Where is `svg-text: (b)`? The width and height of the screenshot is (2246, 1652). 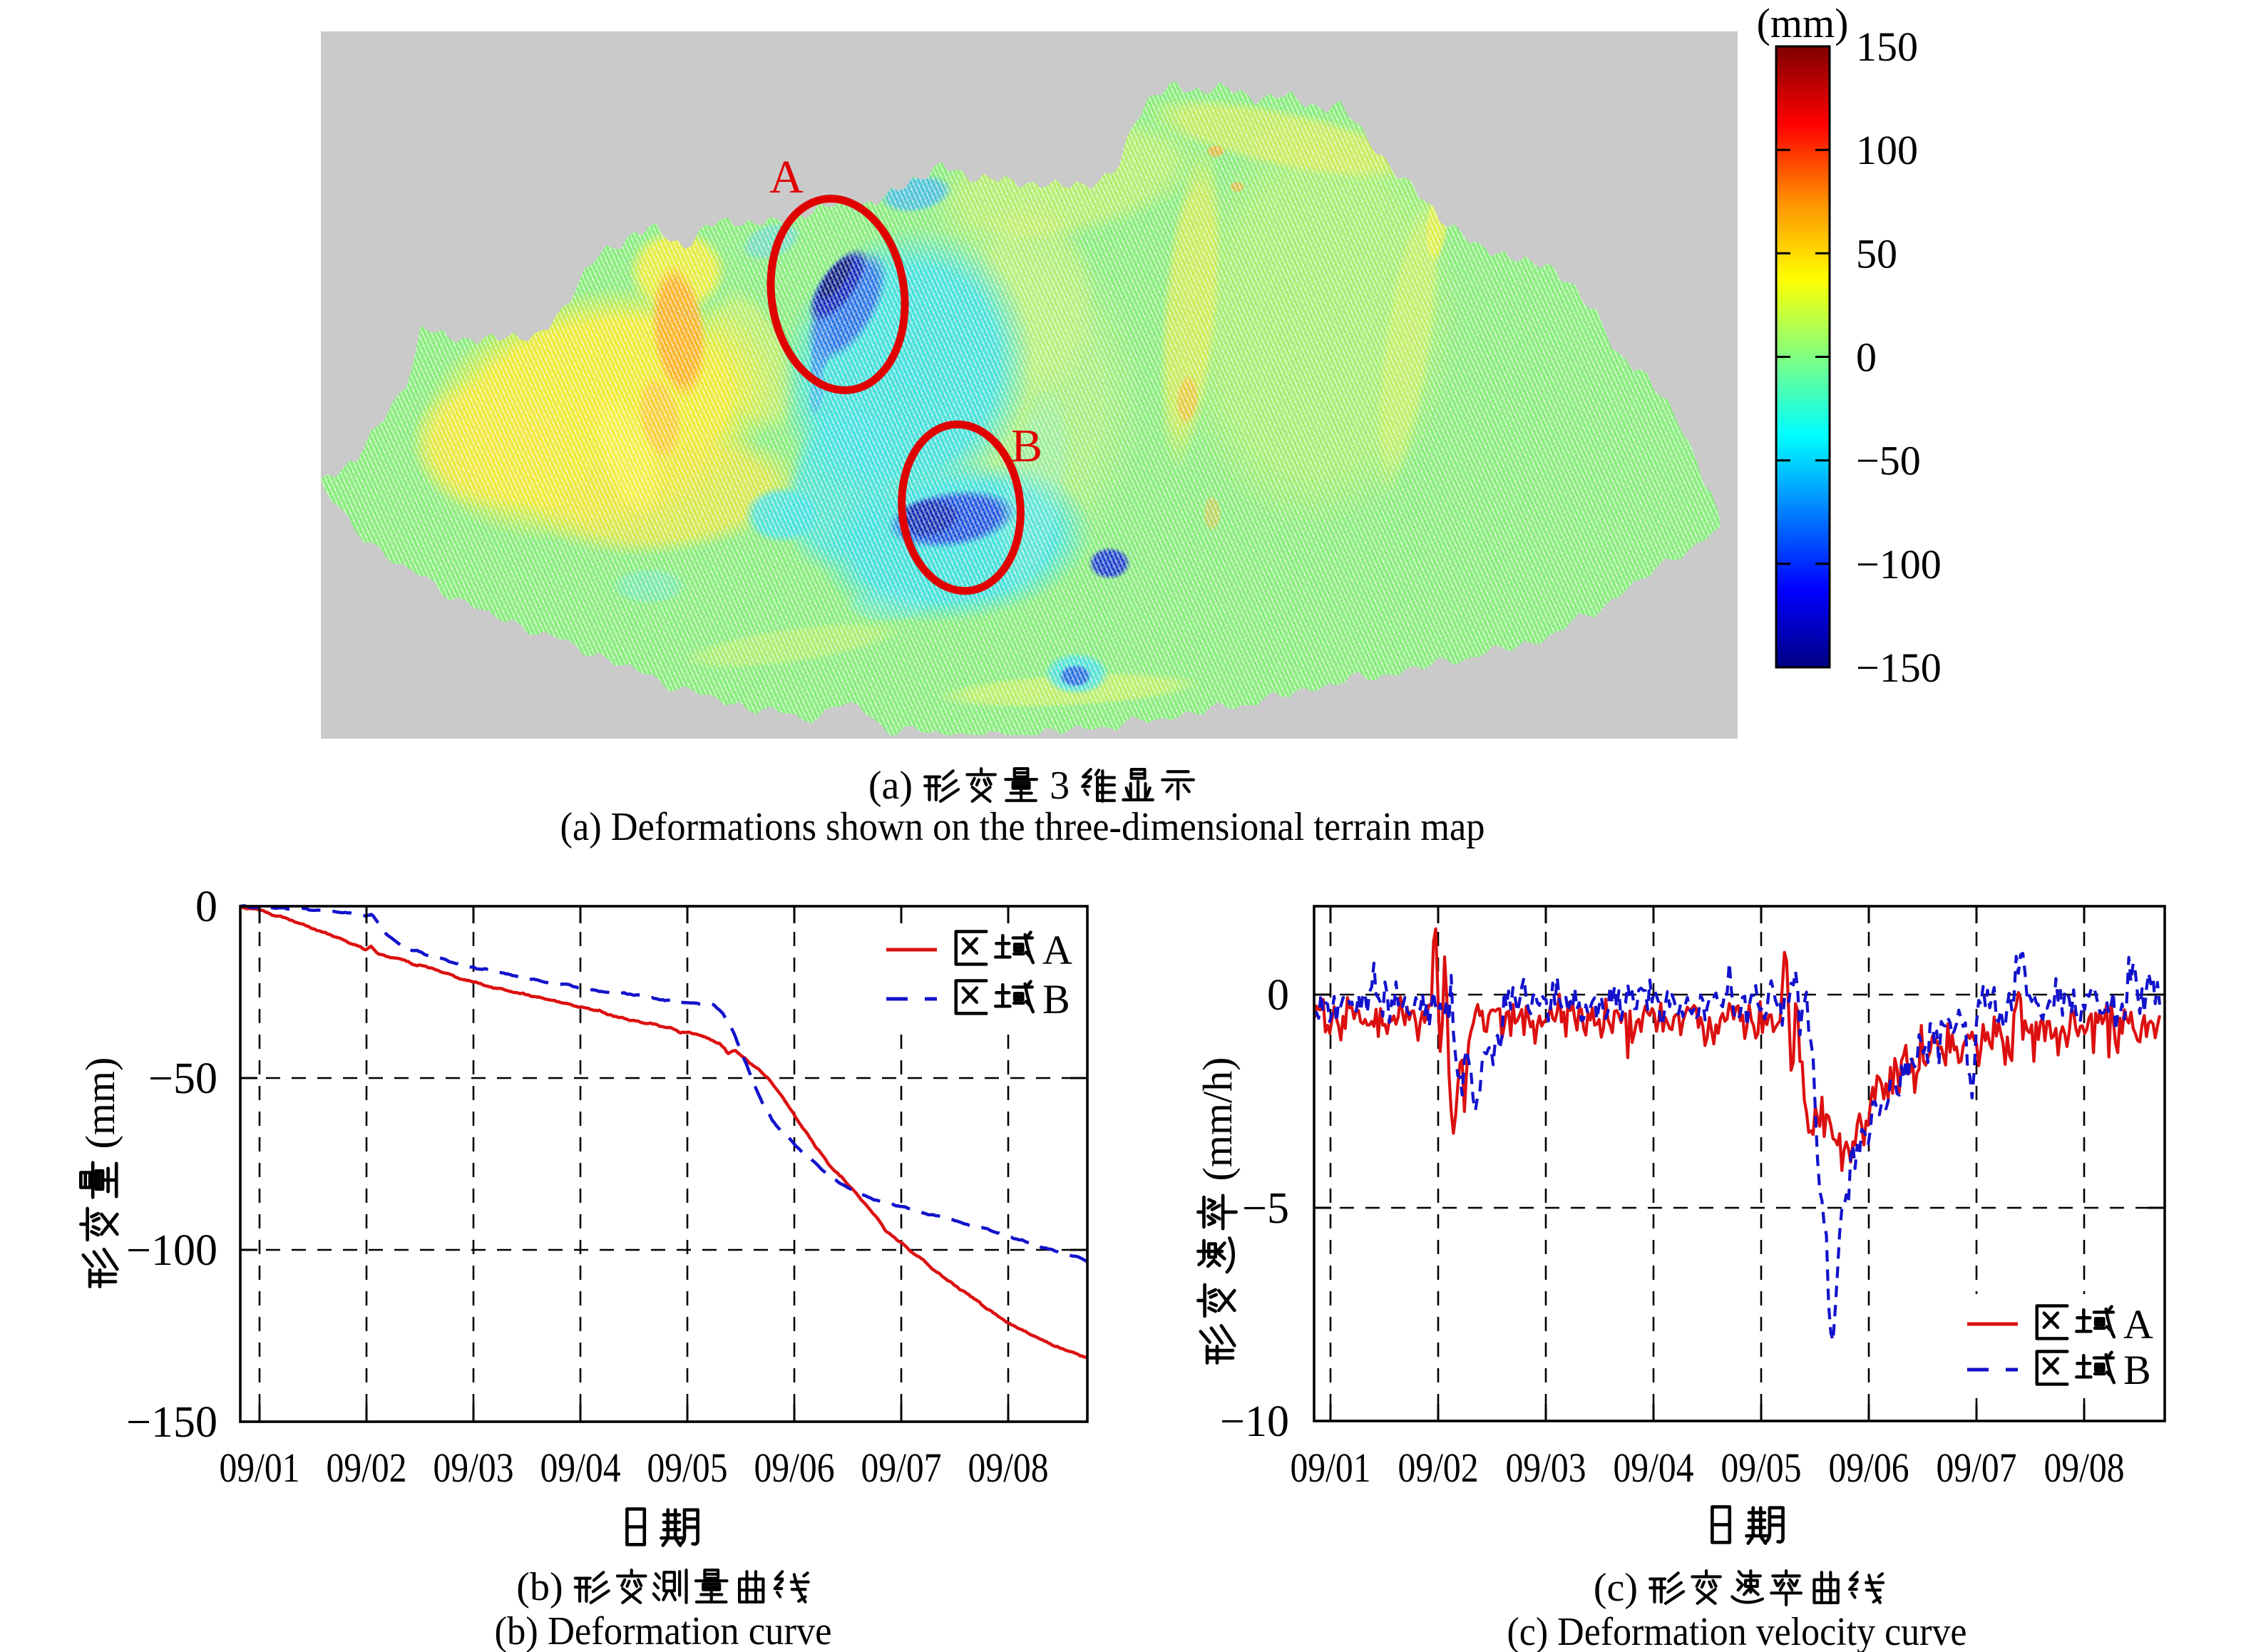 svg-text: (b) is located at coordinates (539, 1587).